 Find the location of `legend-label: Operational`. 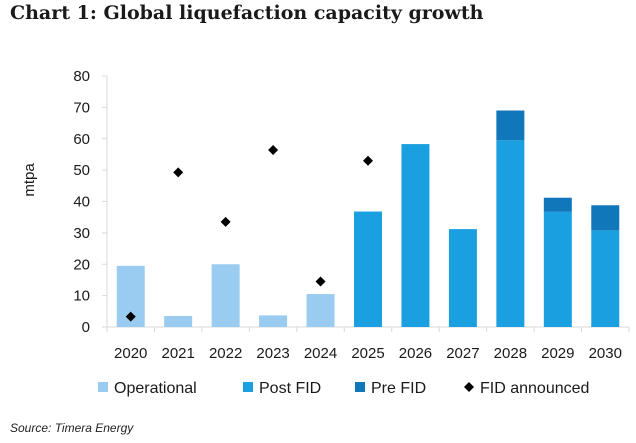

legend-label: Operational is located at coordinates (155, 388).